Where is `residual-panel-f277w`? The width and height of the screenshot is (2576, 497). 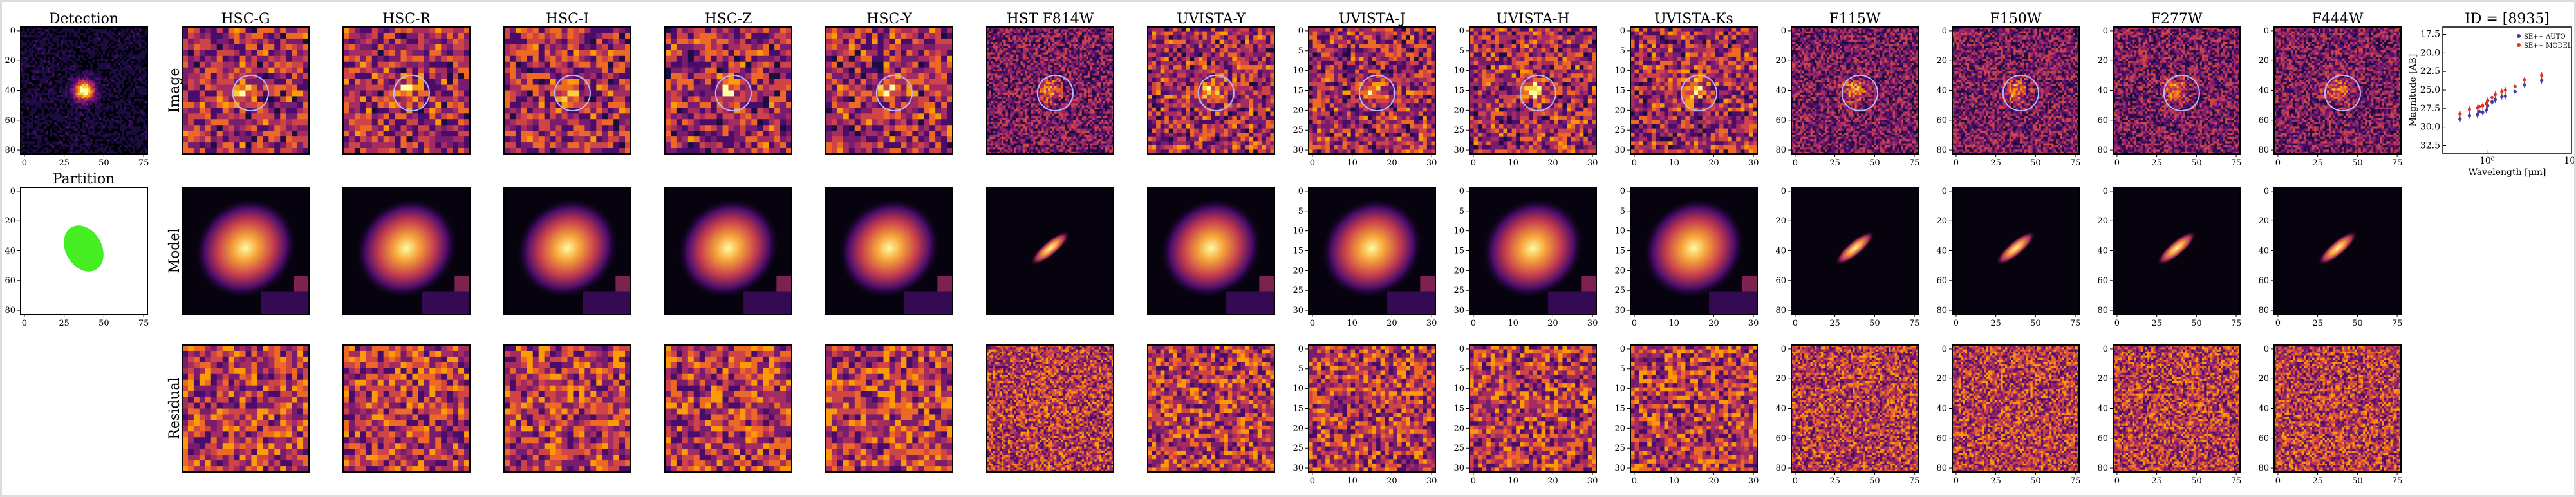 residual-panel-f277w is located at coordinates (2177, 409).